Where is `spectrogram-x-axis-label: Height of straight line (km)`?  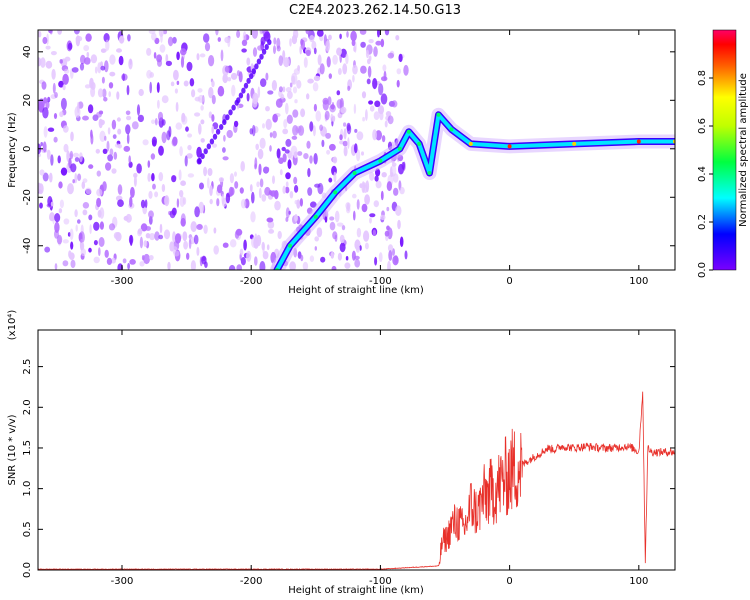
spectrogram-x-axis-label: Height of straight line (km) is located at coordinates (356, 290).